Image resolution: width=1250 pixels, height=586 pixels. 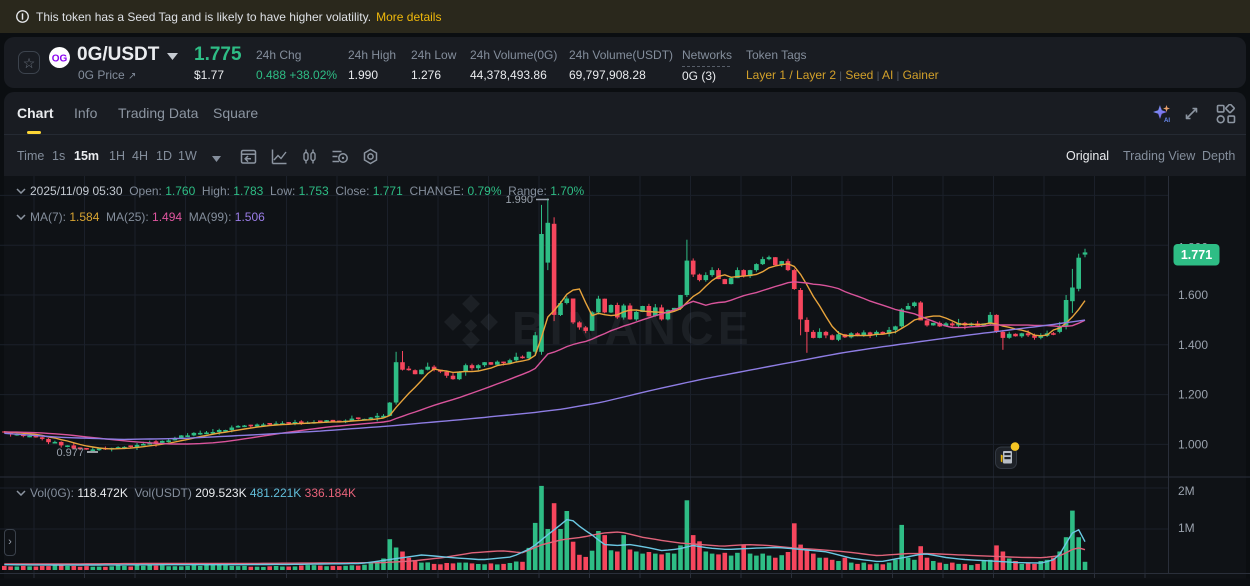 What do you see at coordinates (1193, 444) in the screenshot?
I see `svg-text: 1.000` at bounding box center [1193, 444].